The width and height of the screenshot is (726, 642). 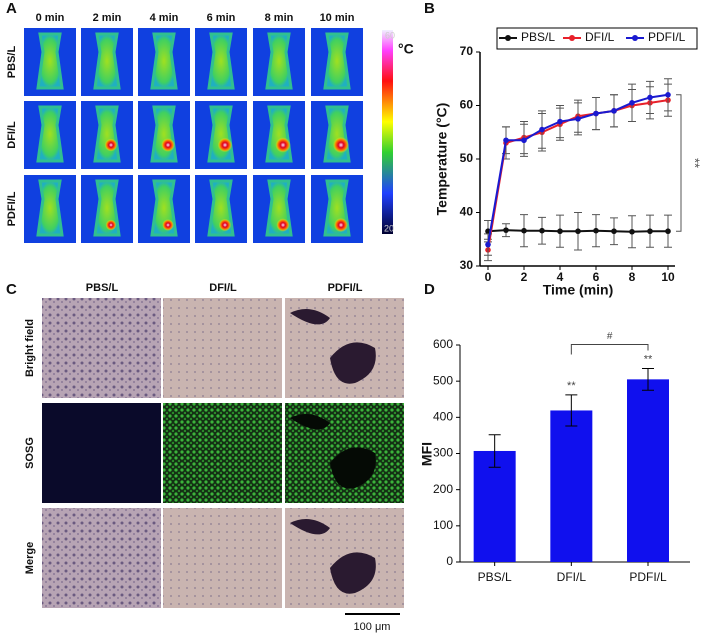 What do you see at coordinates (488, 277) in the screenshot?
I see `x-tick-label: 0` at bounding box center [488, 277].